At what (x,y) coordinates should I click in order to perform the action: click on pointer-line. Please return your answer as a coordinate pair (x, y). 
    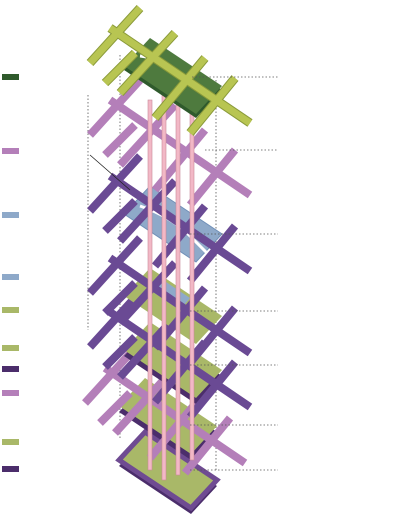
    Looking at the image, I should click on (110, 172).